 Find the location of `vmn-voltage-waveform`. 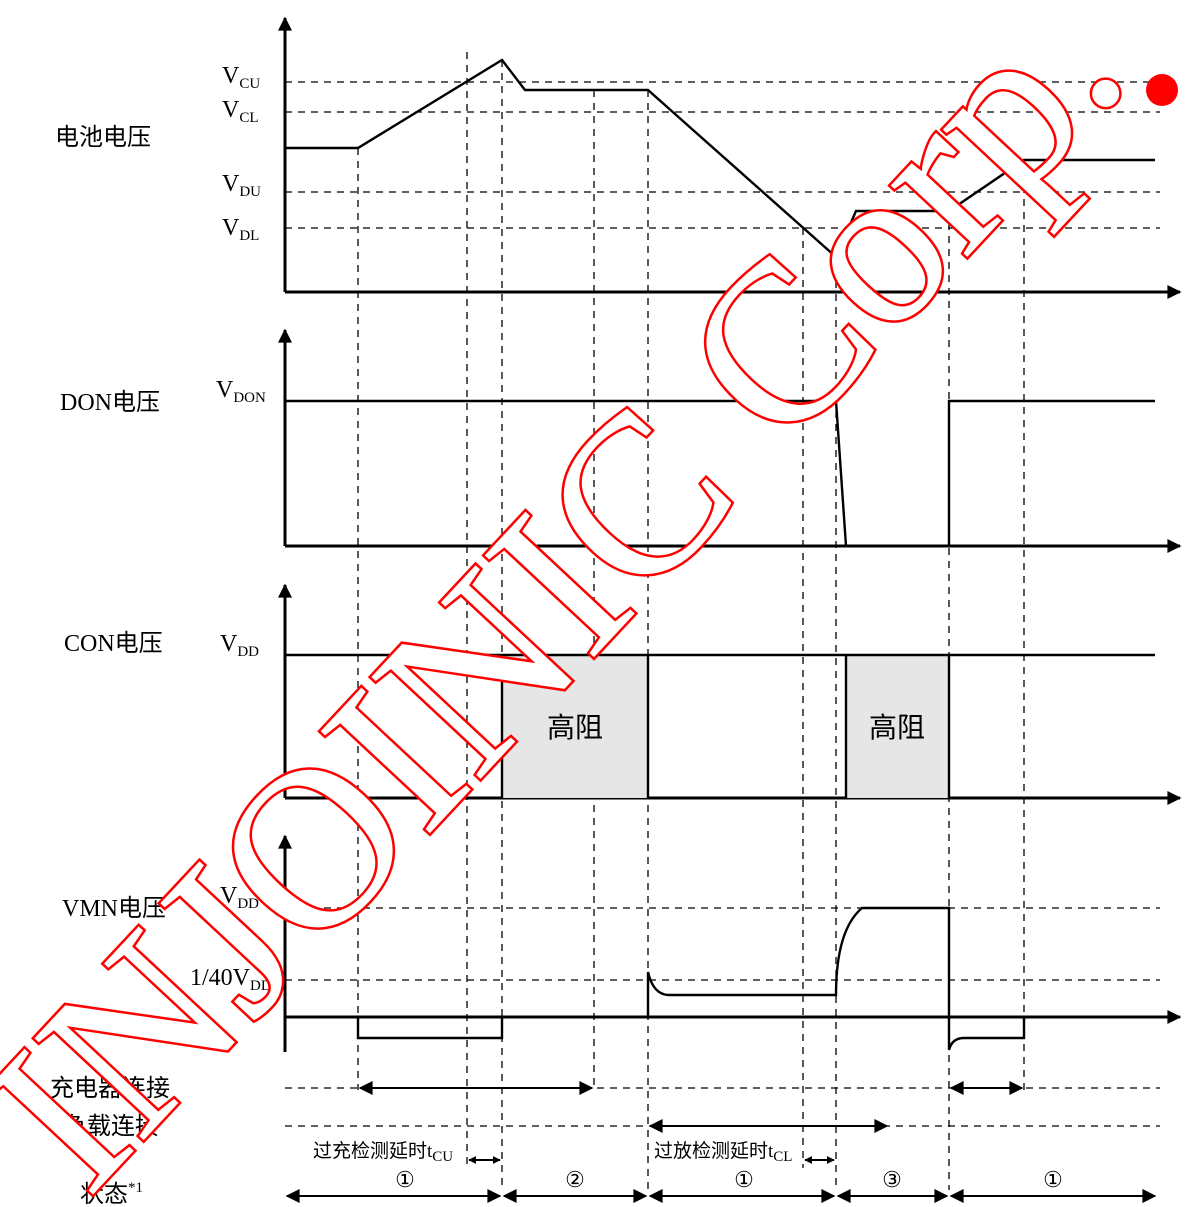

vmn-voltage-waveform is located at coordinates (720, 978).